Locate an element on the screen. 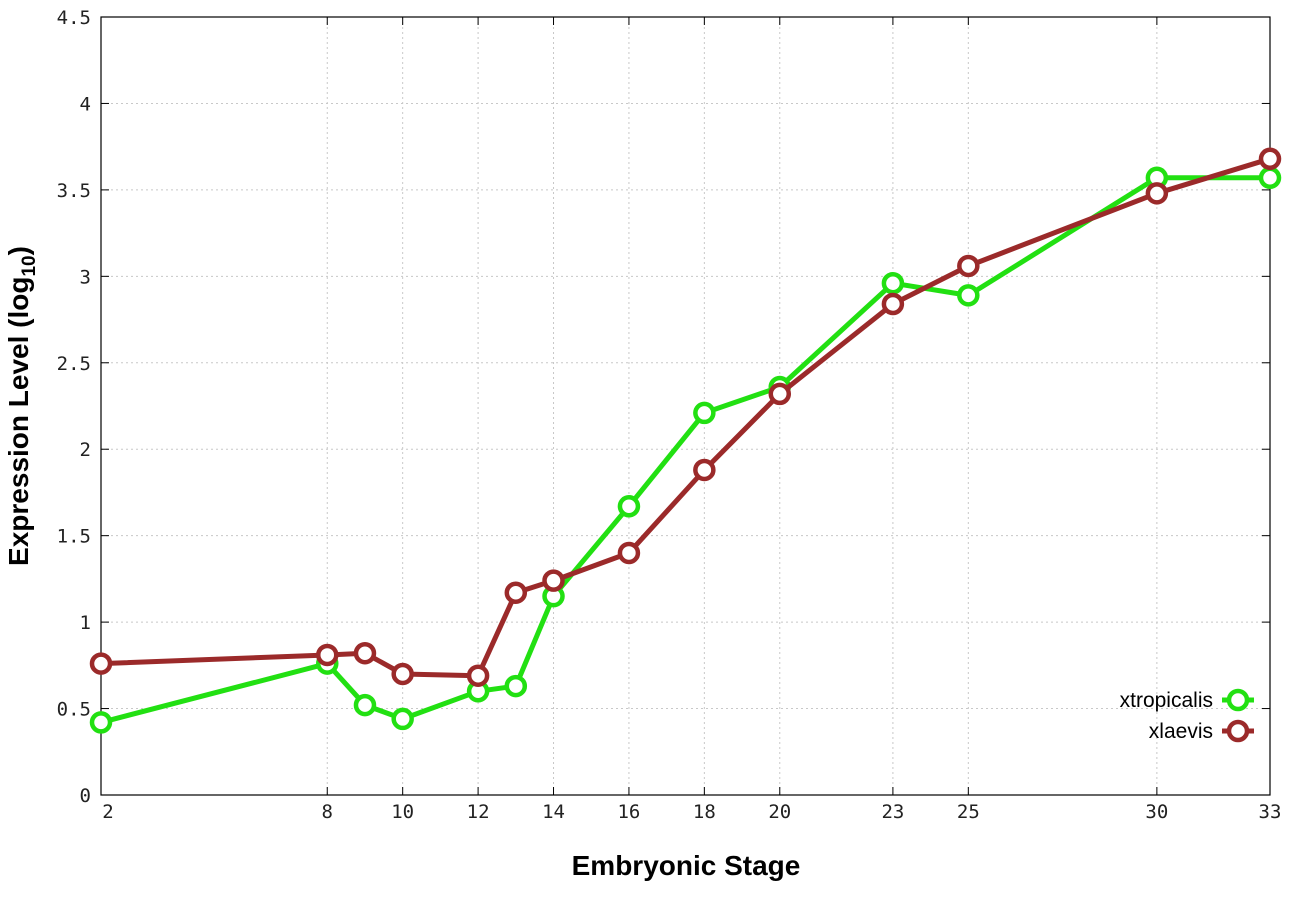 This screenshot has height=907, width=1296. y-tick-label: 3.5 is located at coordinates (74, 191).